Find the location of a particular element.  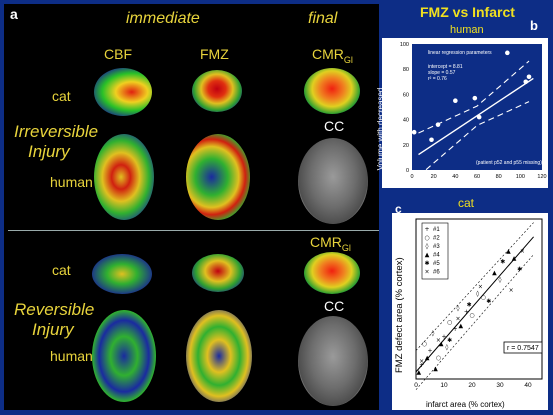

panel-c-x-tick-label: 10 is located at coordinates (444, 385).